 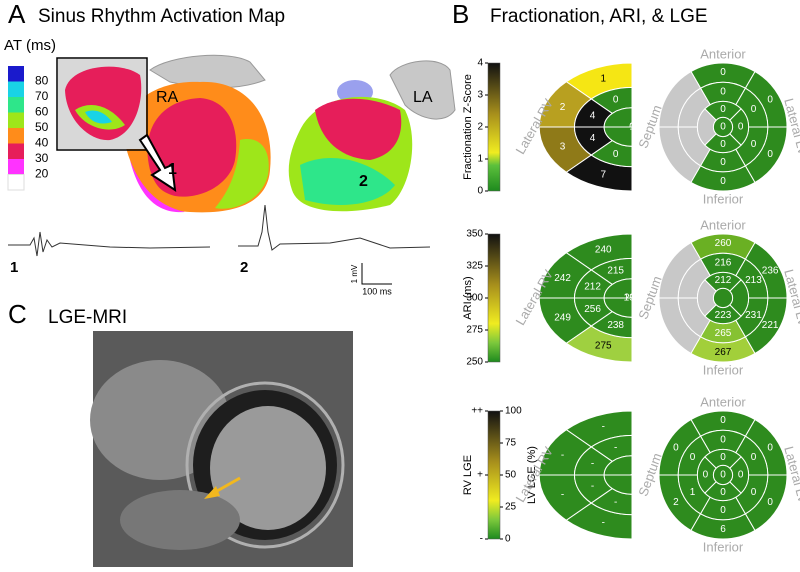 I want to click on scale-title: LV LGE (%), so click(x=532, y=475).